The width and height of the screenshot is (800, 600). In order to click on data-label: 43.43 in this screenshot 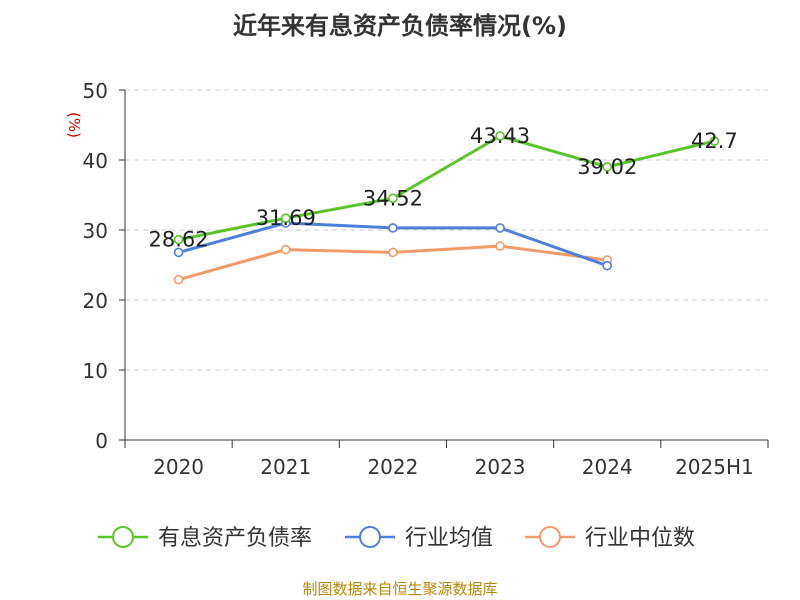, I will do `click(500, 136)`.